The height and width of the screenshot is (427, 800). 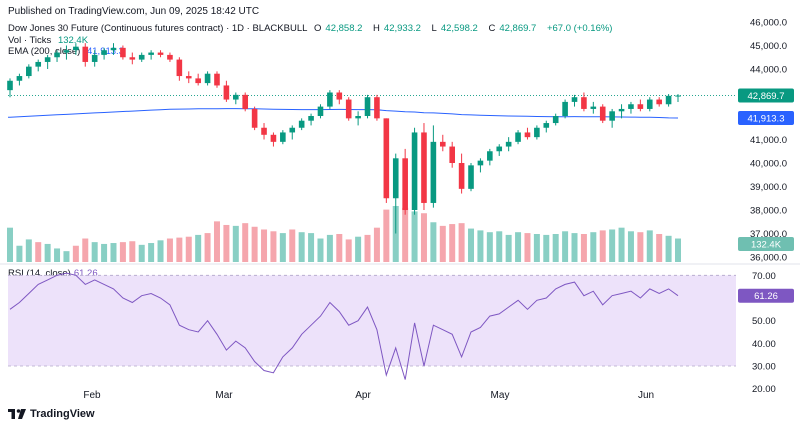 I want to click on ohlc-open: O 42,858.2, so click(x=338, y=28).